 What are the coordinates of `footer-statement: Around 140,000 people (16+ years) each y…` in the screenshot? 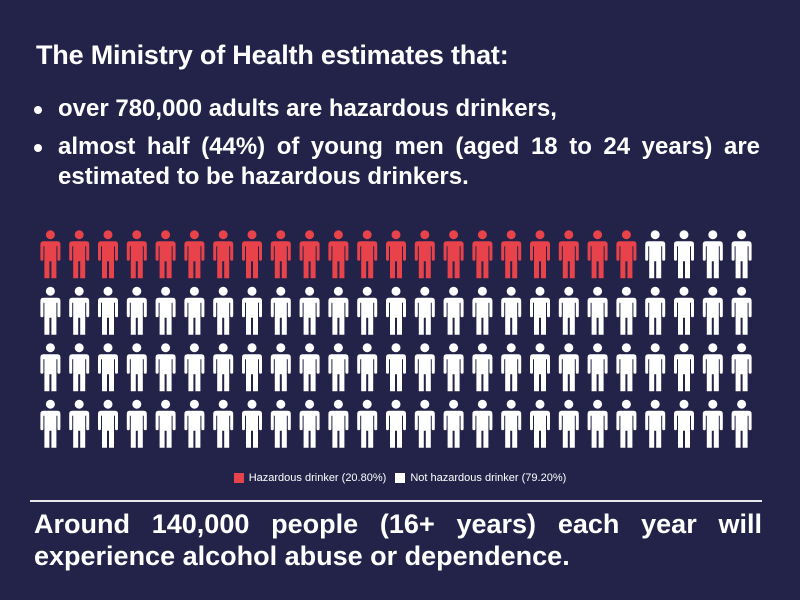 It's located at (398, 540).